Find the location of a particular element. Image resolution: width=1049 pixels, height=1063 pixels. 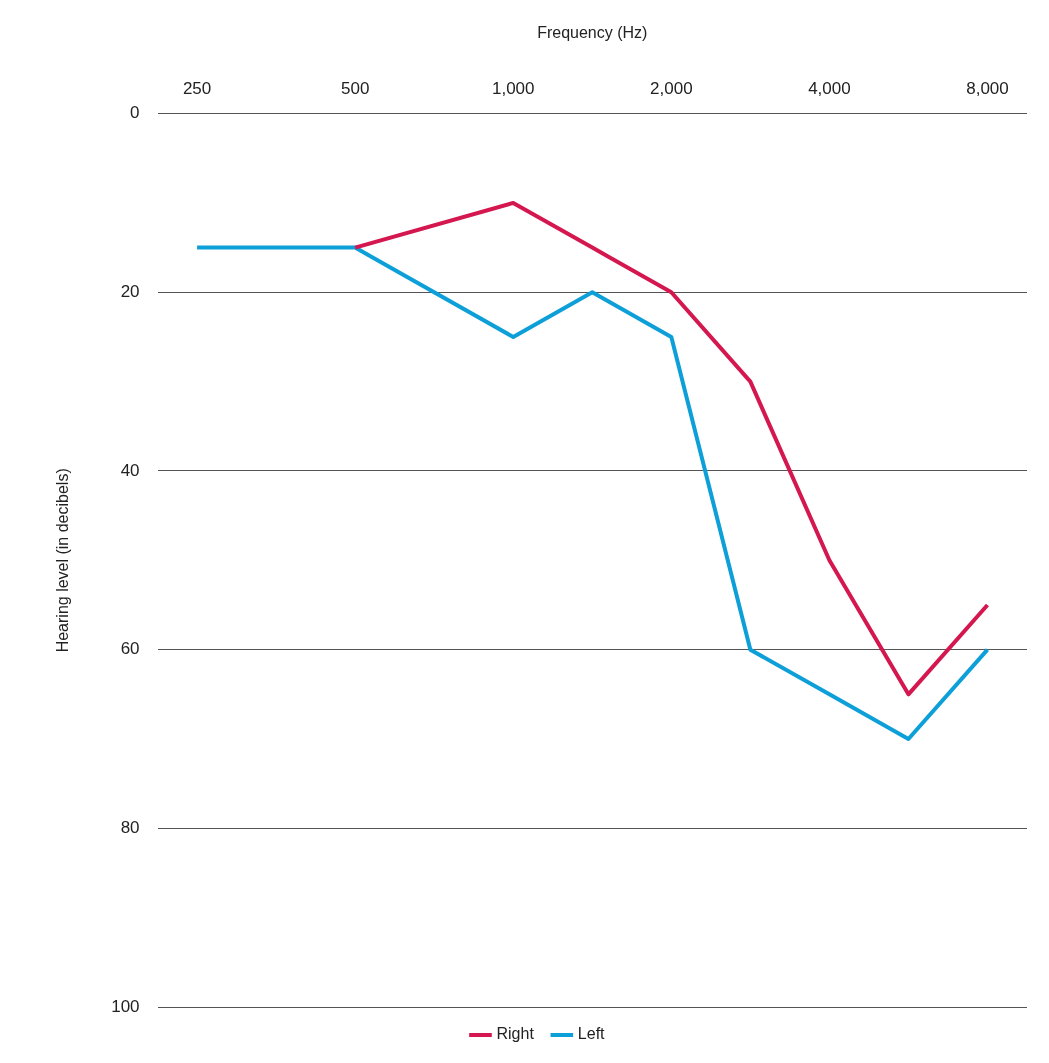

y-tick-label: 60 is located at coordinates (130, 649).